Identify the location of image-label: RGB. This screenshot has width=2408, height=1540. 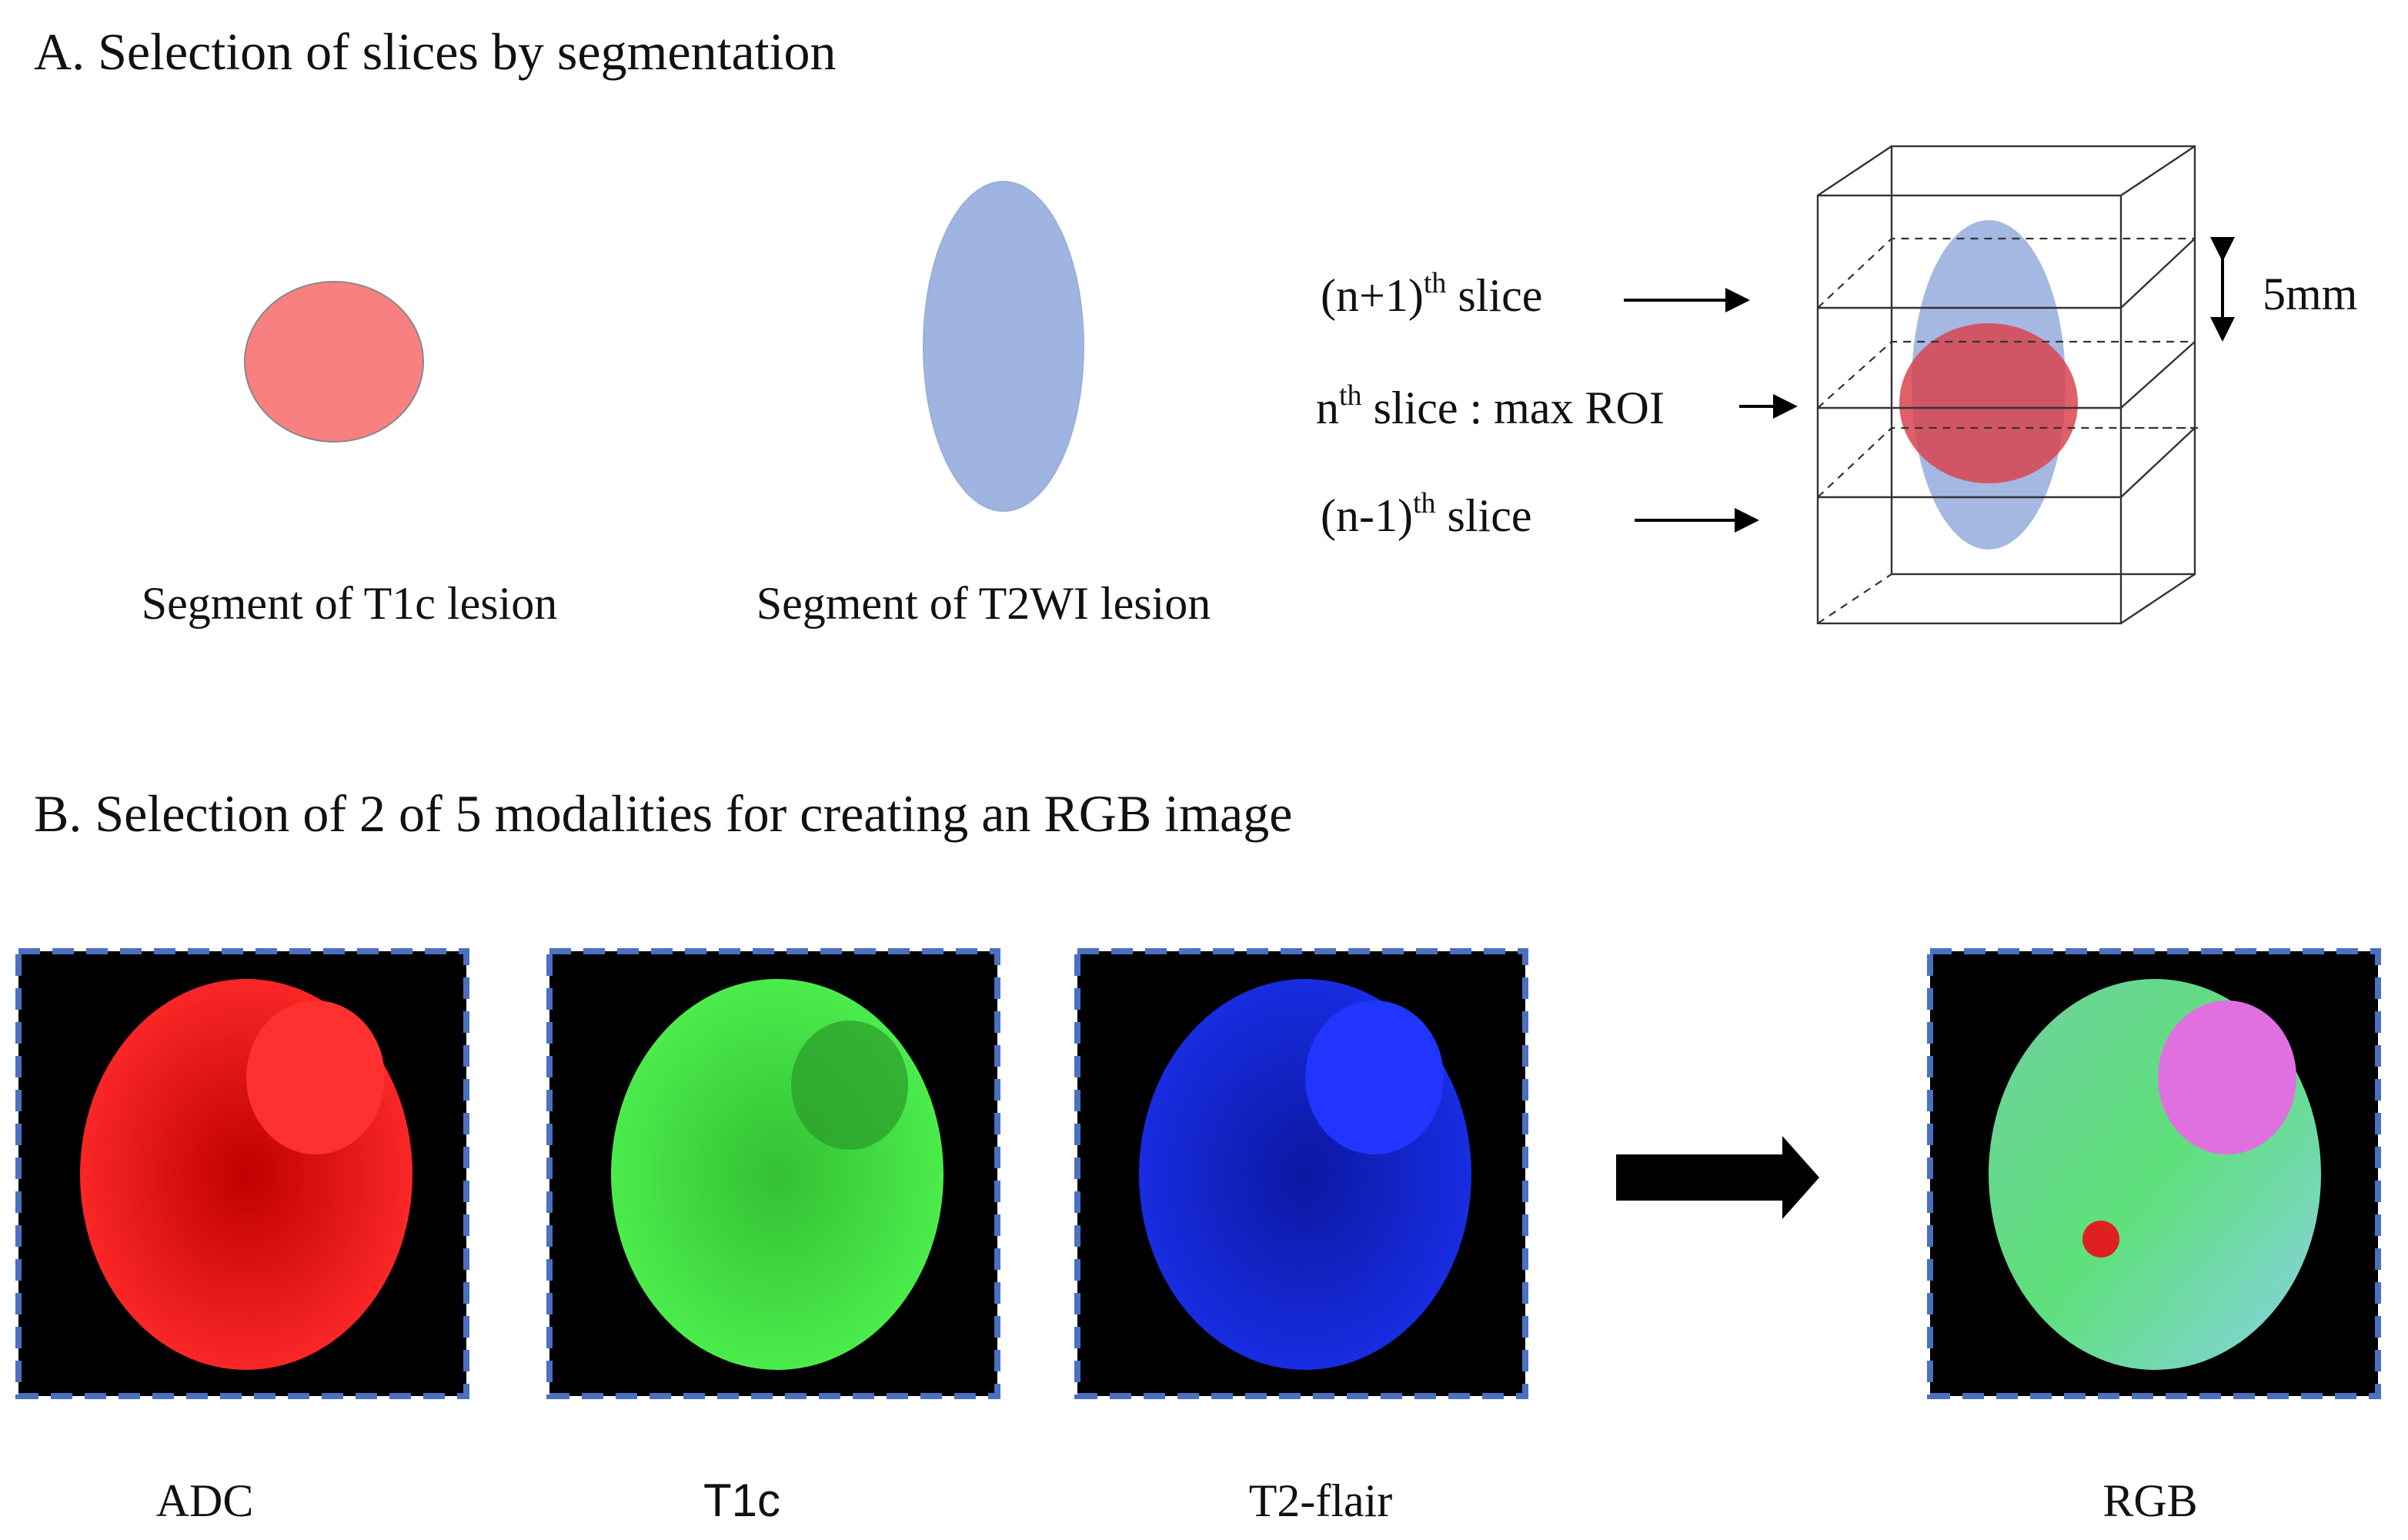
(2149, 1500).